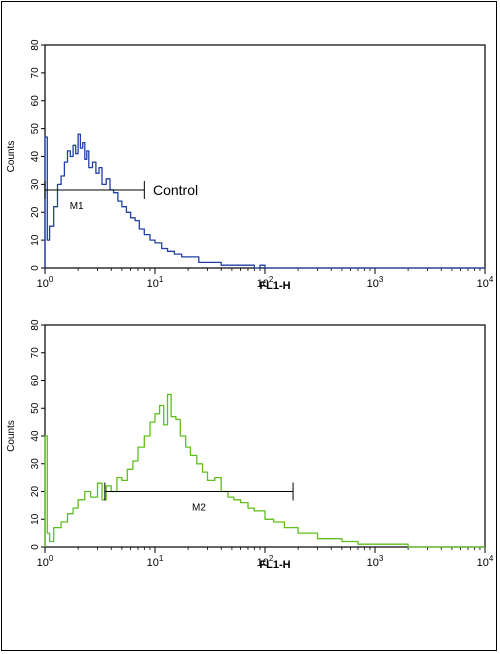  I want to click on marker-label: M2, so click(199, 508).